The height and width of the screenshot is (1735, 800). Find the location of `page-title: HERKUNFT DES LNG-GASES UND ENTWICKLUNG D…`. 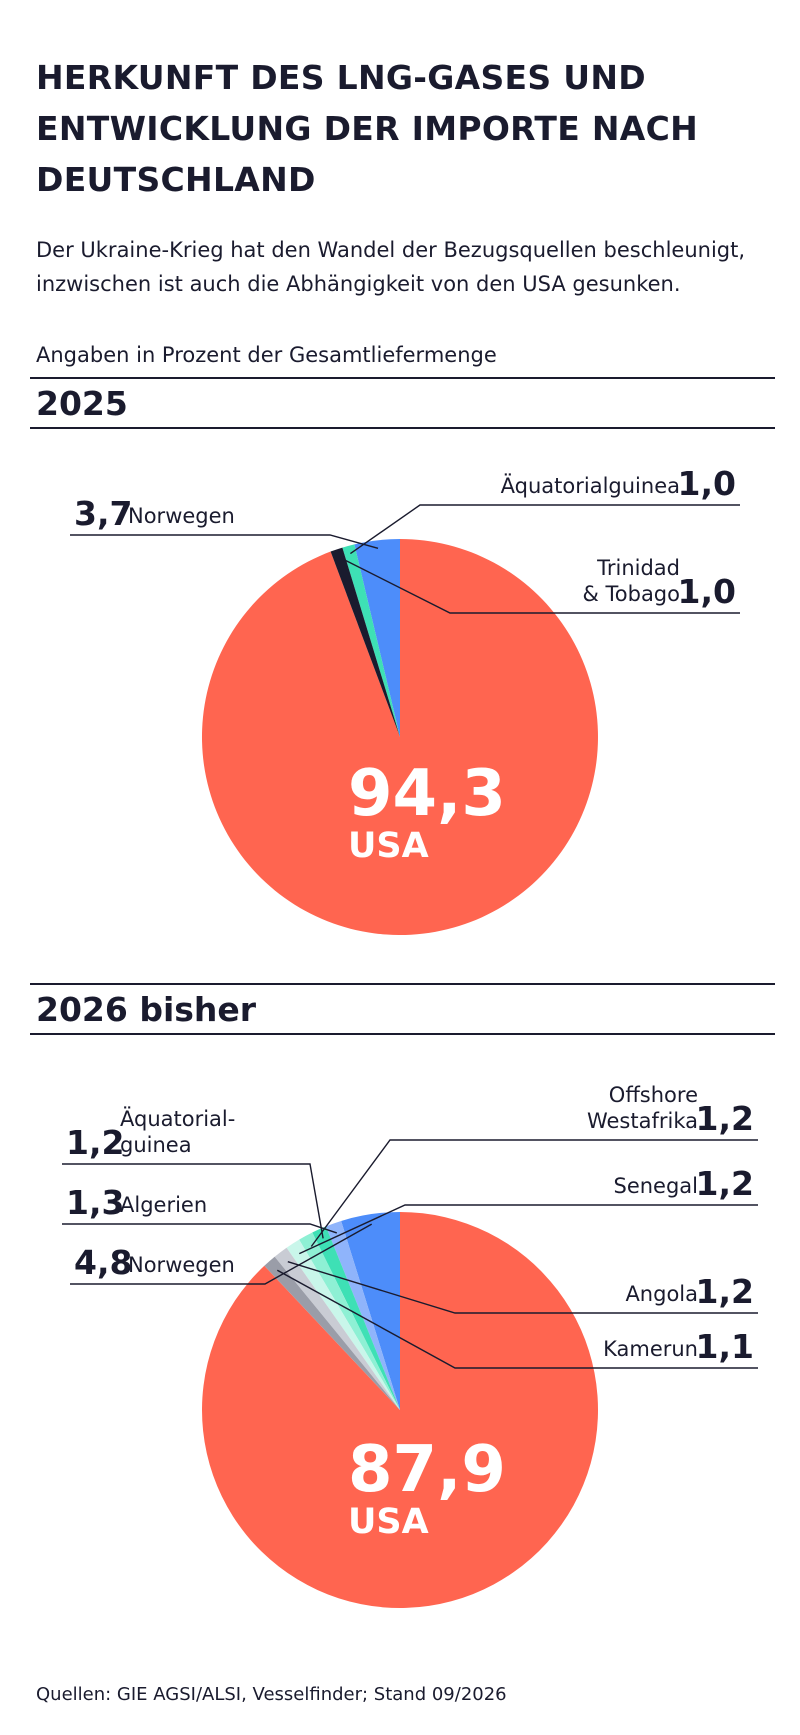

page-title: HERKUNFT DES LNG-GASES UND ENTWICKLUNG D… is located at coordinates (367, 128).